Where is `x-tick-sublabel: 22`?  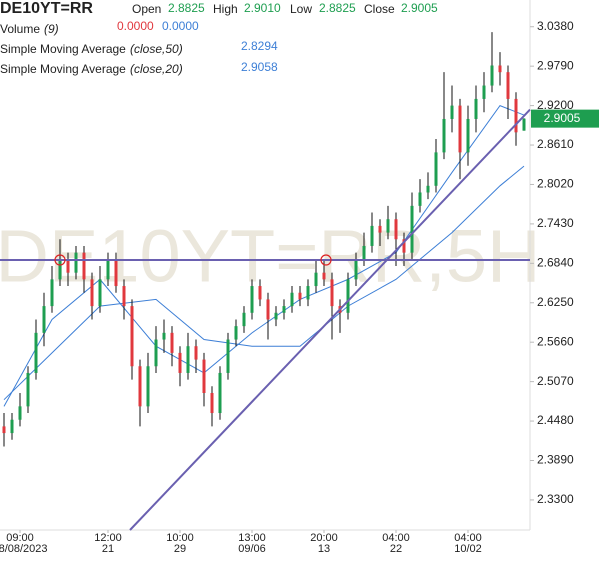
x-tick-sublabel: 22 is located at coordinates (396, 549).